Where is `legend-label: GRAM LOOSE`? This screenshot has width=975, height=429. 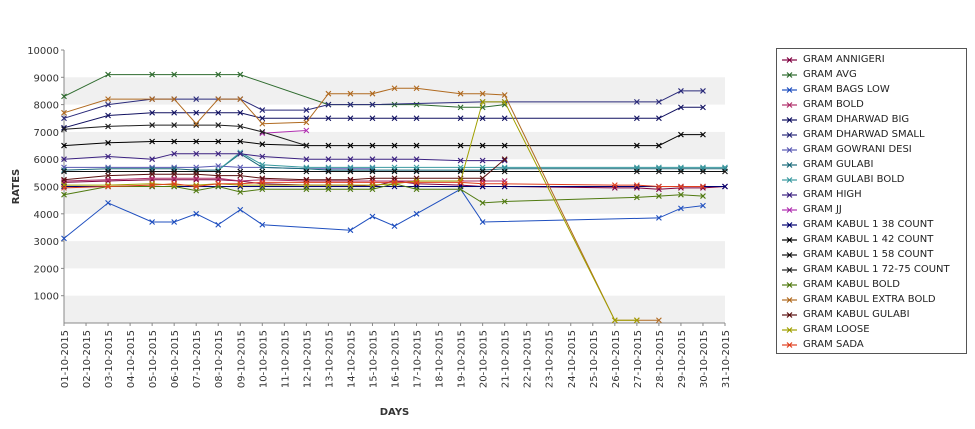
legend-label: GRAM LOOSE is located at coordinates (836, 329).